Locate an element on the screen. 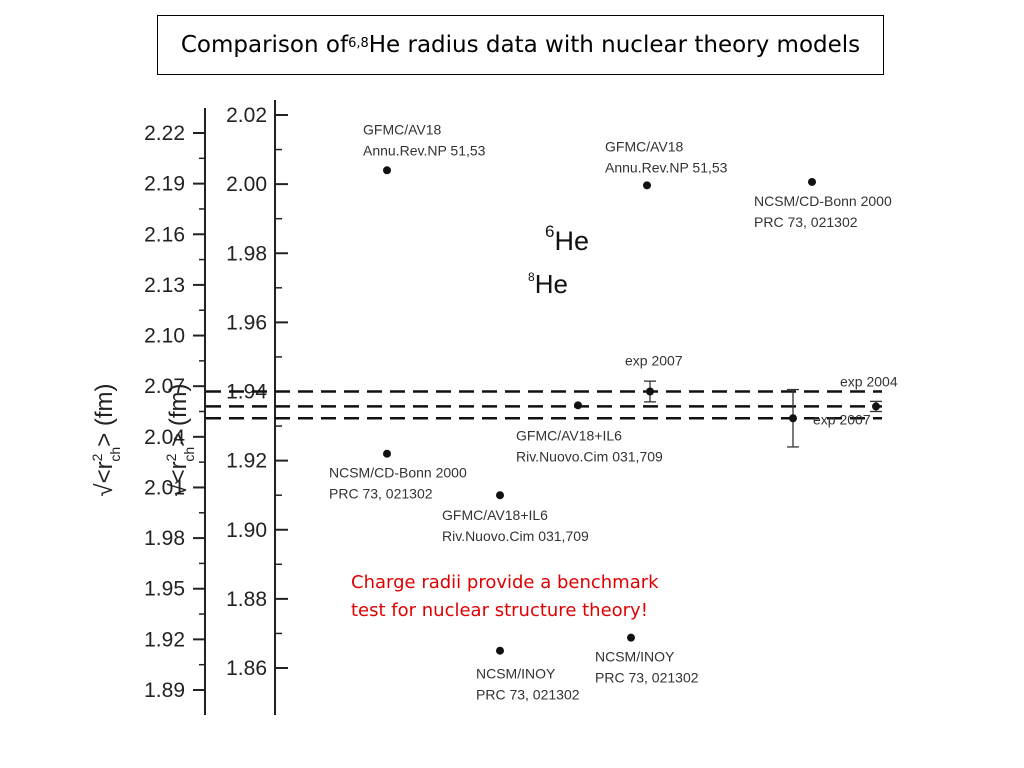 This screenshot has width=1024, height=768. outer-tick-label: 2.01 is located at coordinates (164, 487).